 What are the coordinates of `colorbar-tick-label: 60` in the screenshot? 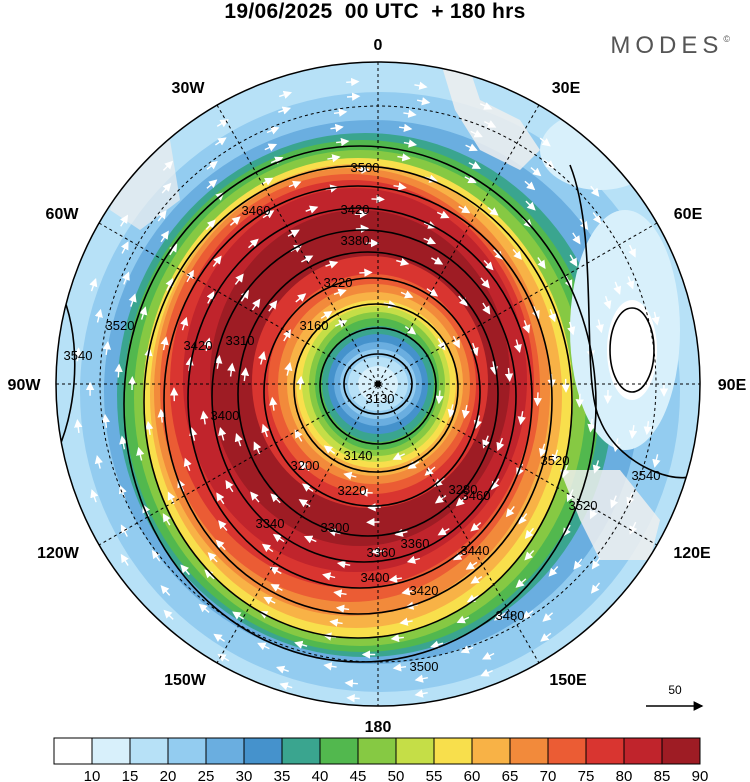 It's located at (472, 775).